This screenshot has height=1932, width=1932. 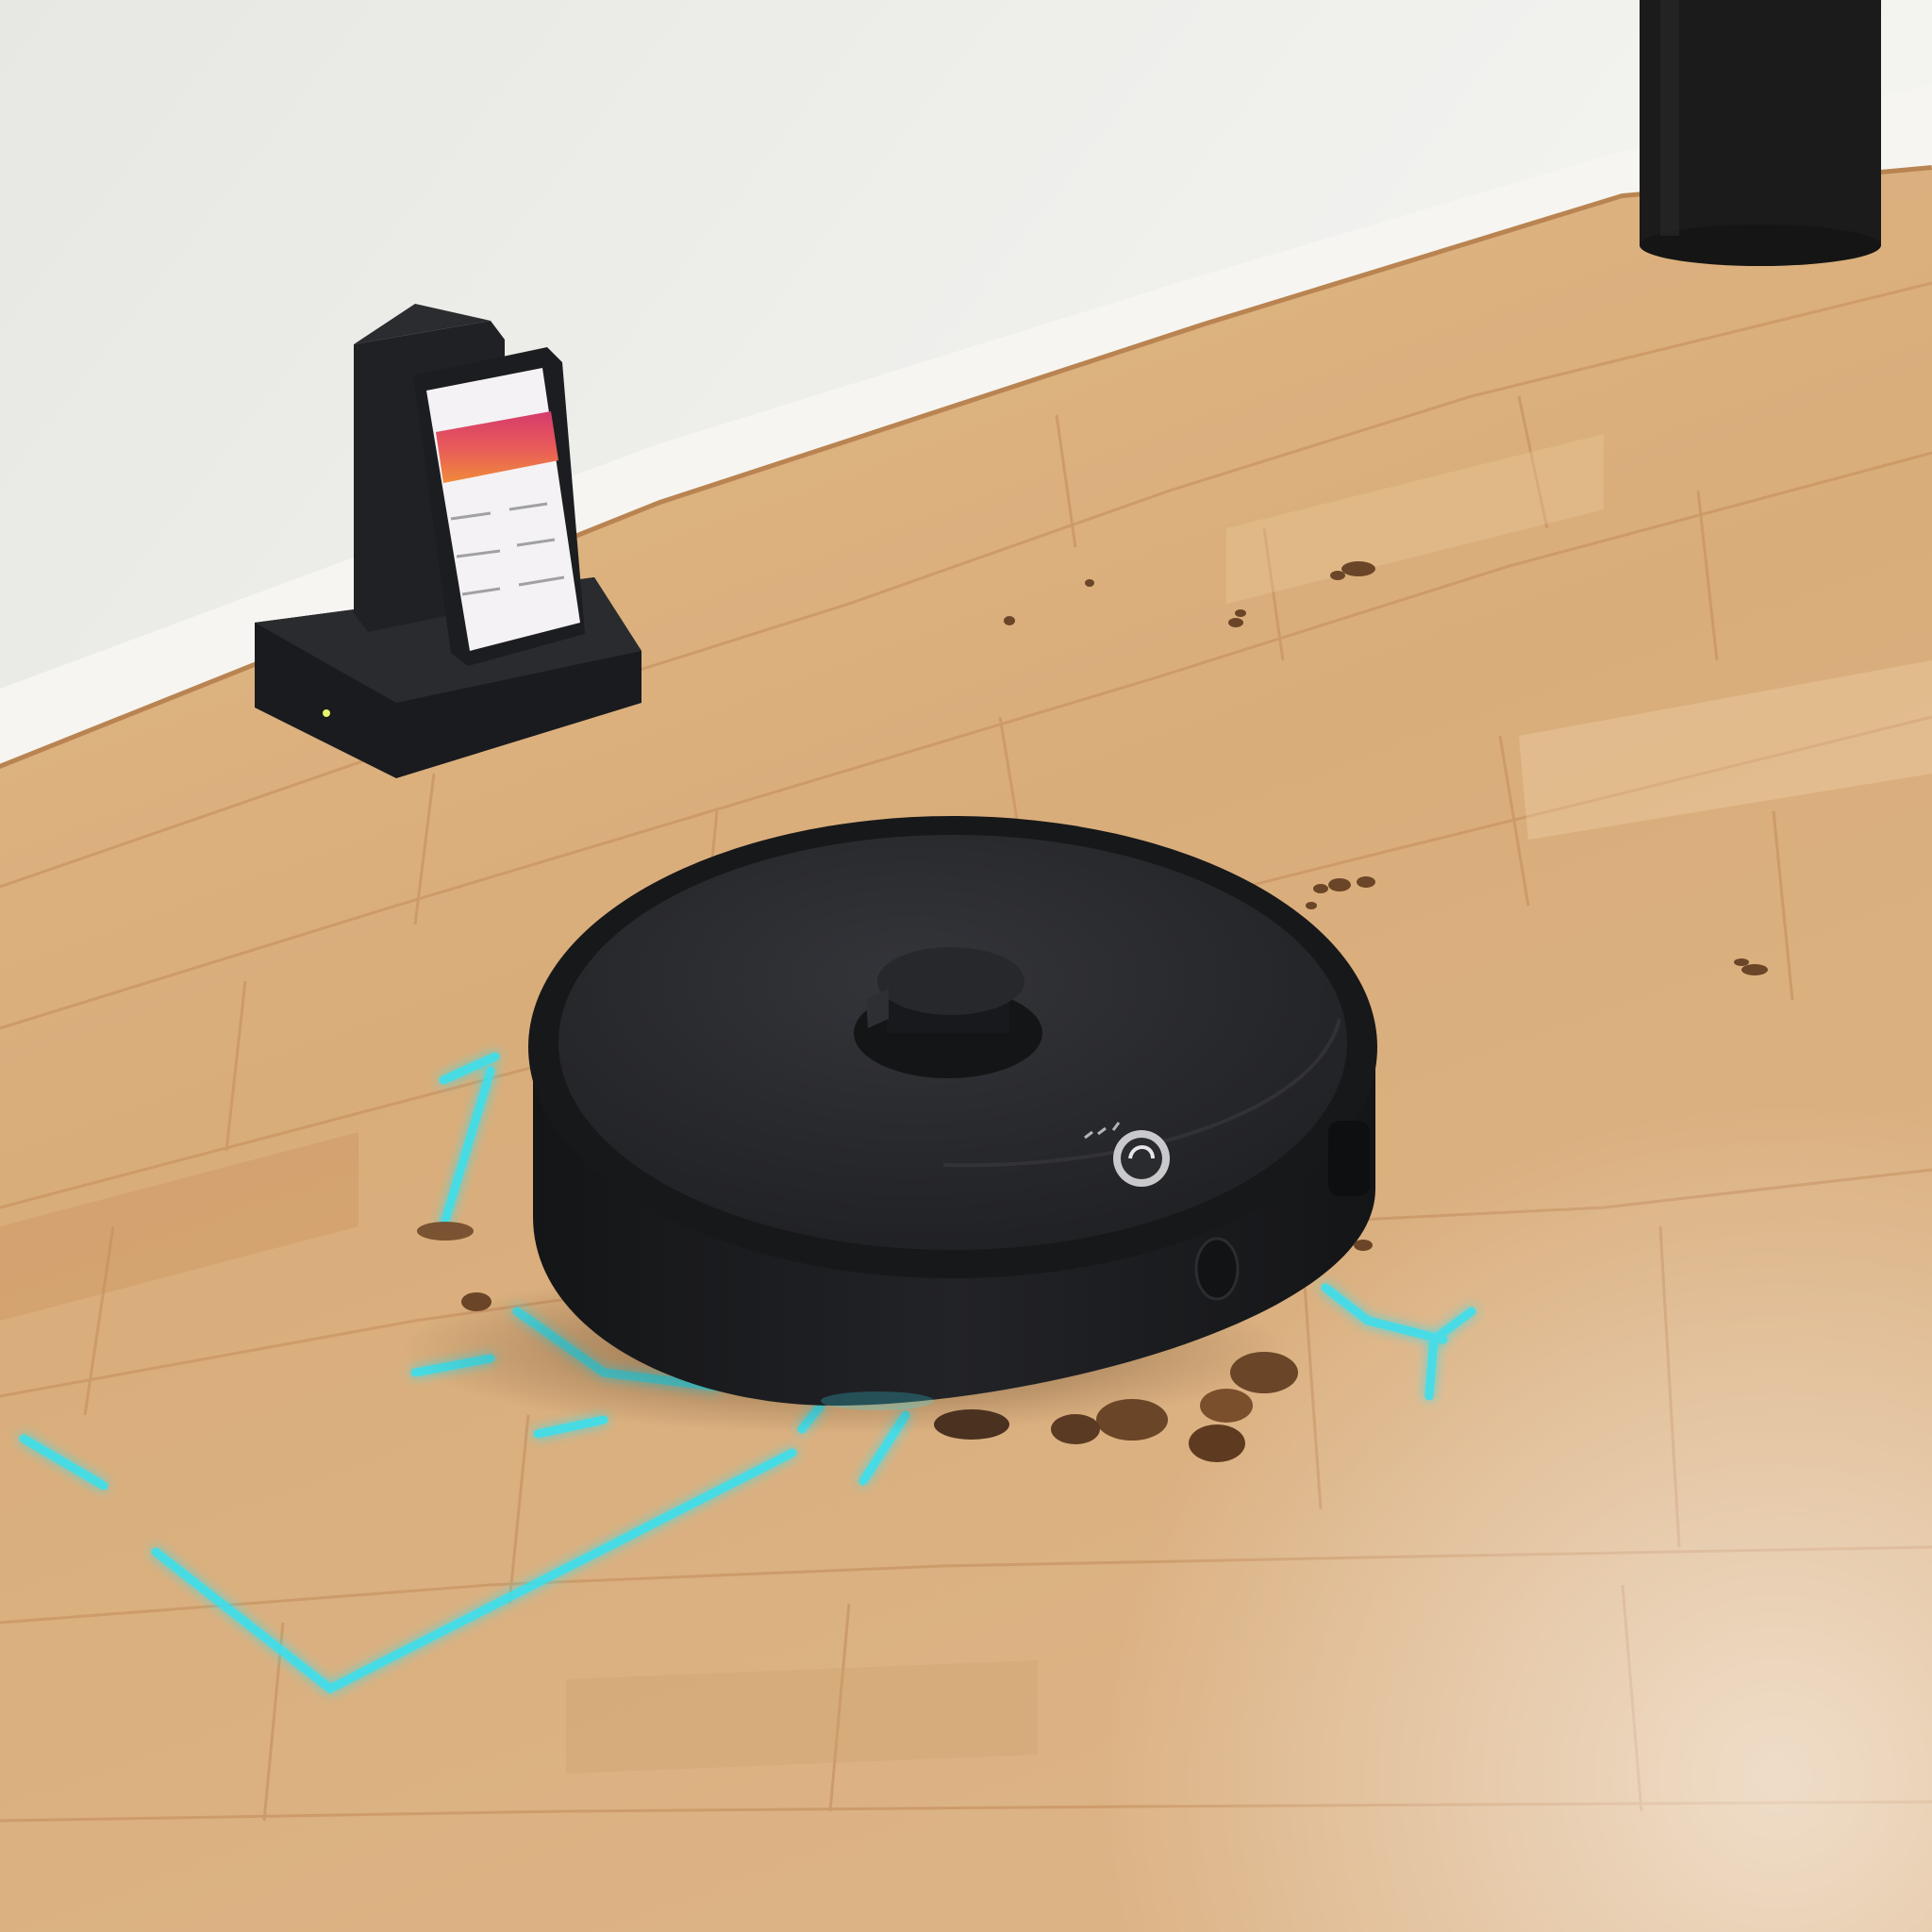 What do you see at coordinates (1103, 1131) in the screenshot?
I see `wifi-indicator-icon` at bounding box center [1103, 1131].